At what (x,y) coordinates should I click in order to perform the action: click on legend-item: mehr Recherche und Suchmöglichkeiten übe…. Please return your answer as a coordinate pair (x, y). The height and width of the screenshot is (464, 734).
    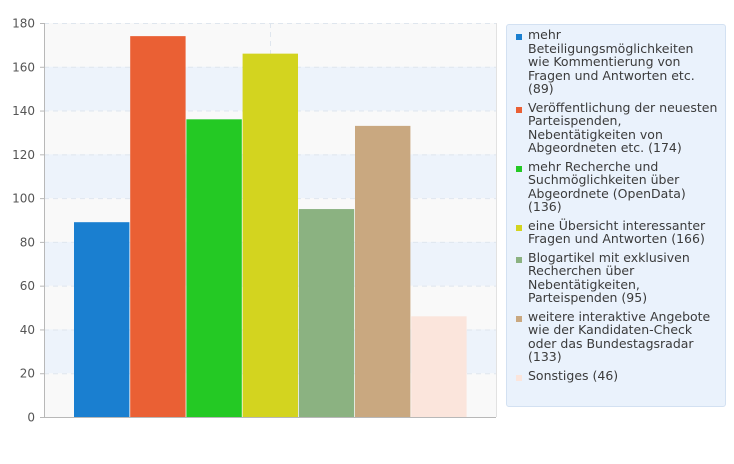
    Looking at the image, I should click on (616, 186).